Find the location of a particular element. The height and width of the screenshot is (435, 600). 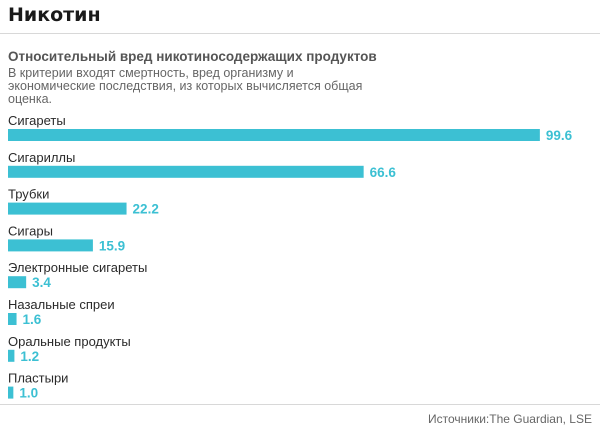

category-label: Пластыри is located at coordinates (38, 378).